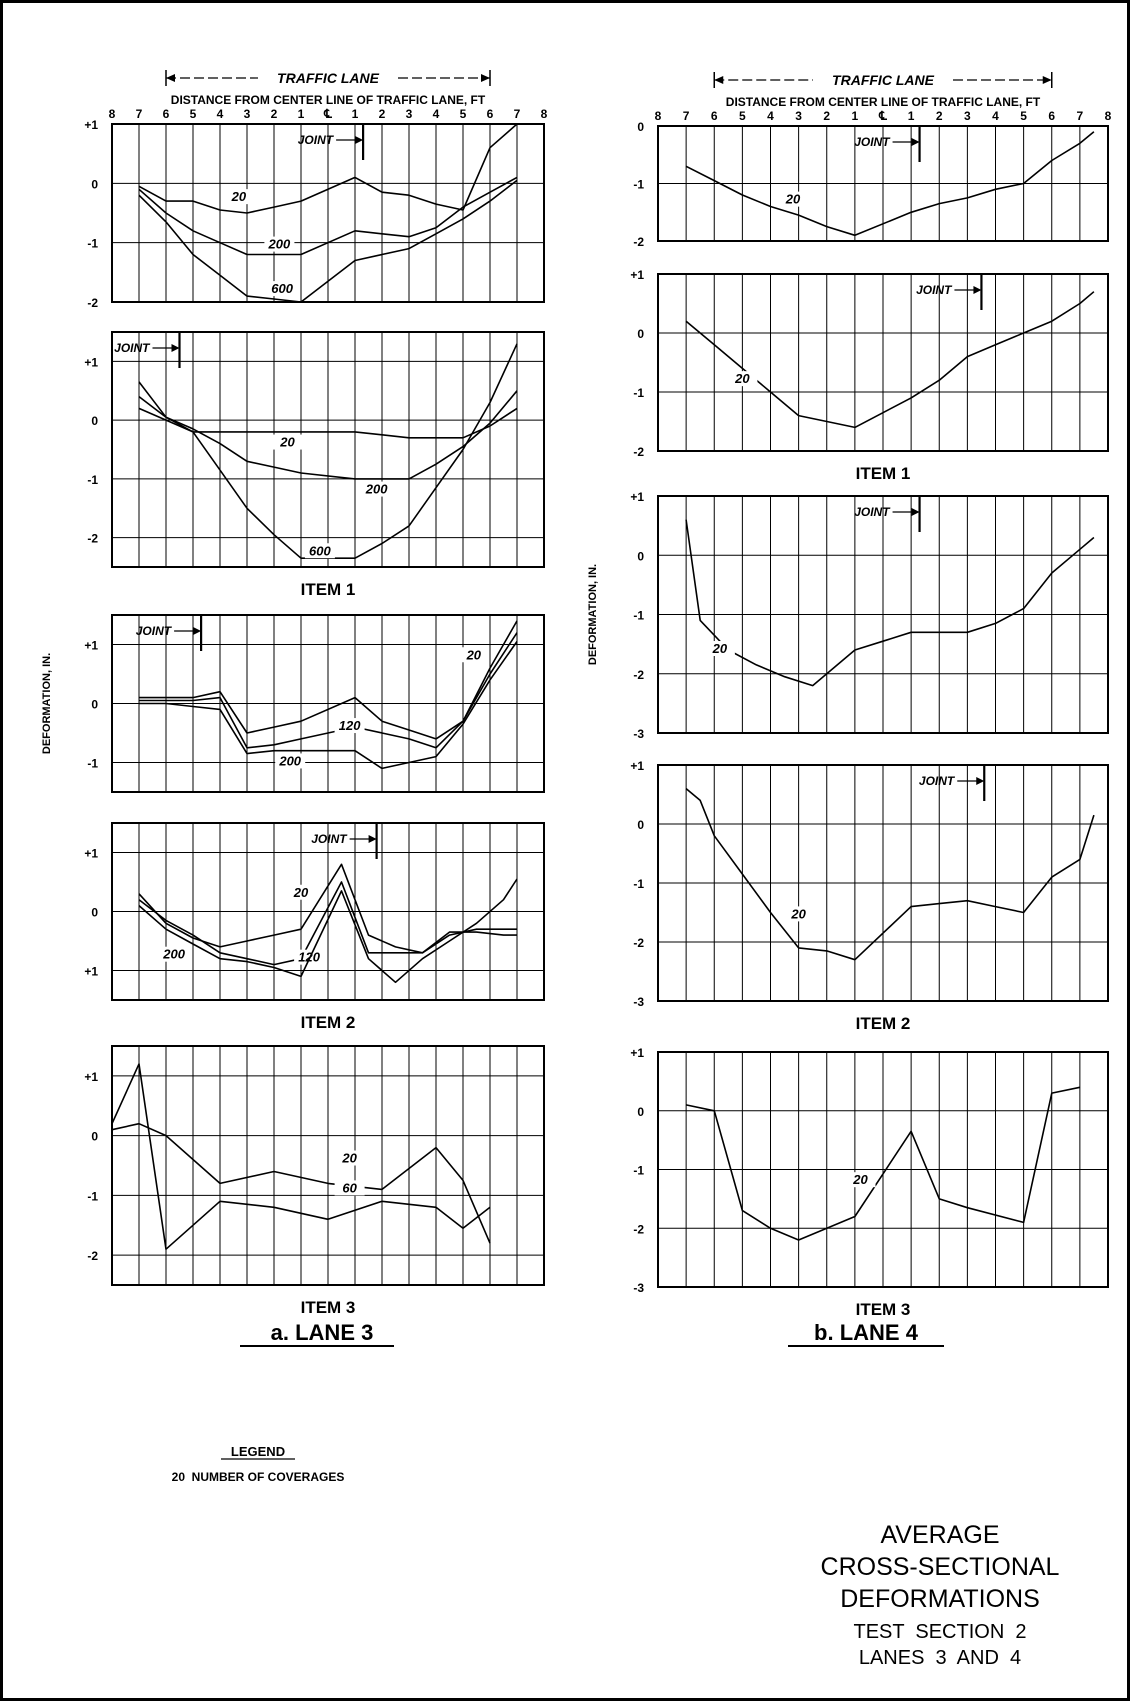 Image resolution: width=1130 pixels, height=1701 pixels. I want to click on chart-l3b: +1 0 -1 -2 JOINT 20 200 600 ITEM 1, so click(314, 465).